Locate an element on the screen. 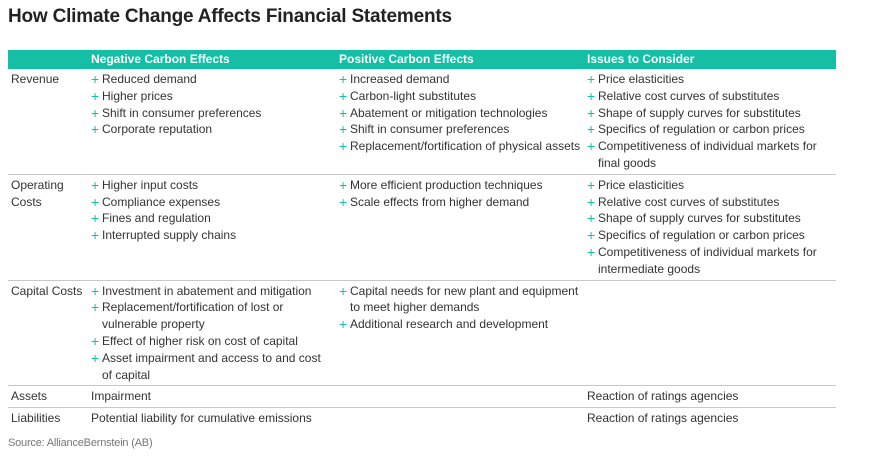 The height and width of the screenshot is (467, 881). item-text: Effect of higher risk on cost of capital is located at coordinates (200, 340).